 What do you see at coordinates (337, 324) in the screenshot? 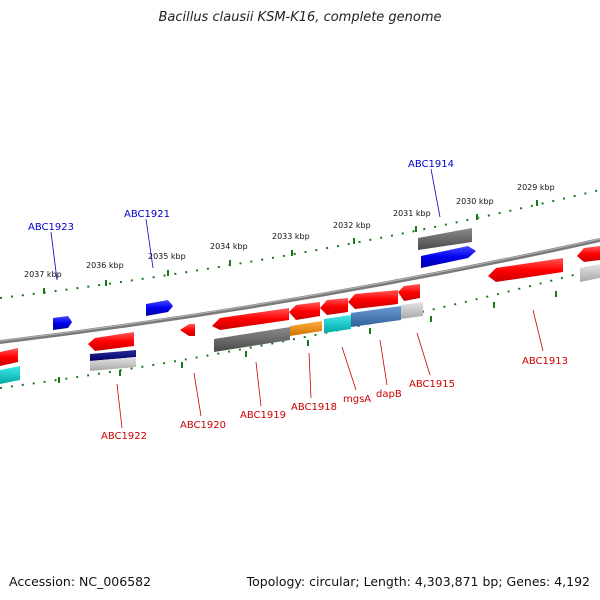
I see `feature-cyan-bar` at bounding box center [337, 324].